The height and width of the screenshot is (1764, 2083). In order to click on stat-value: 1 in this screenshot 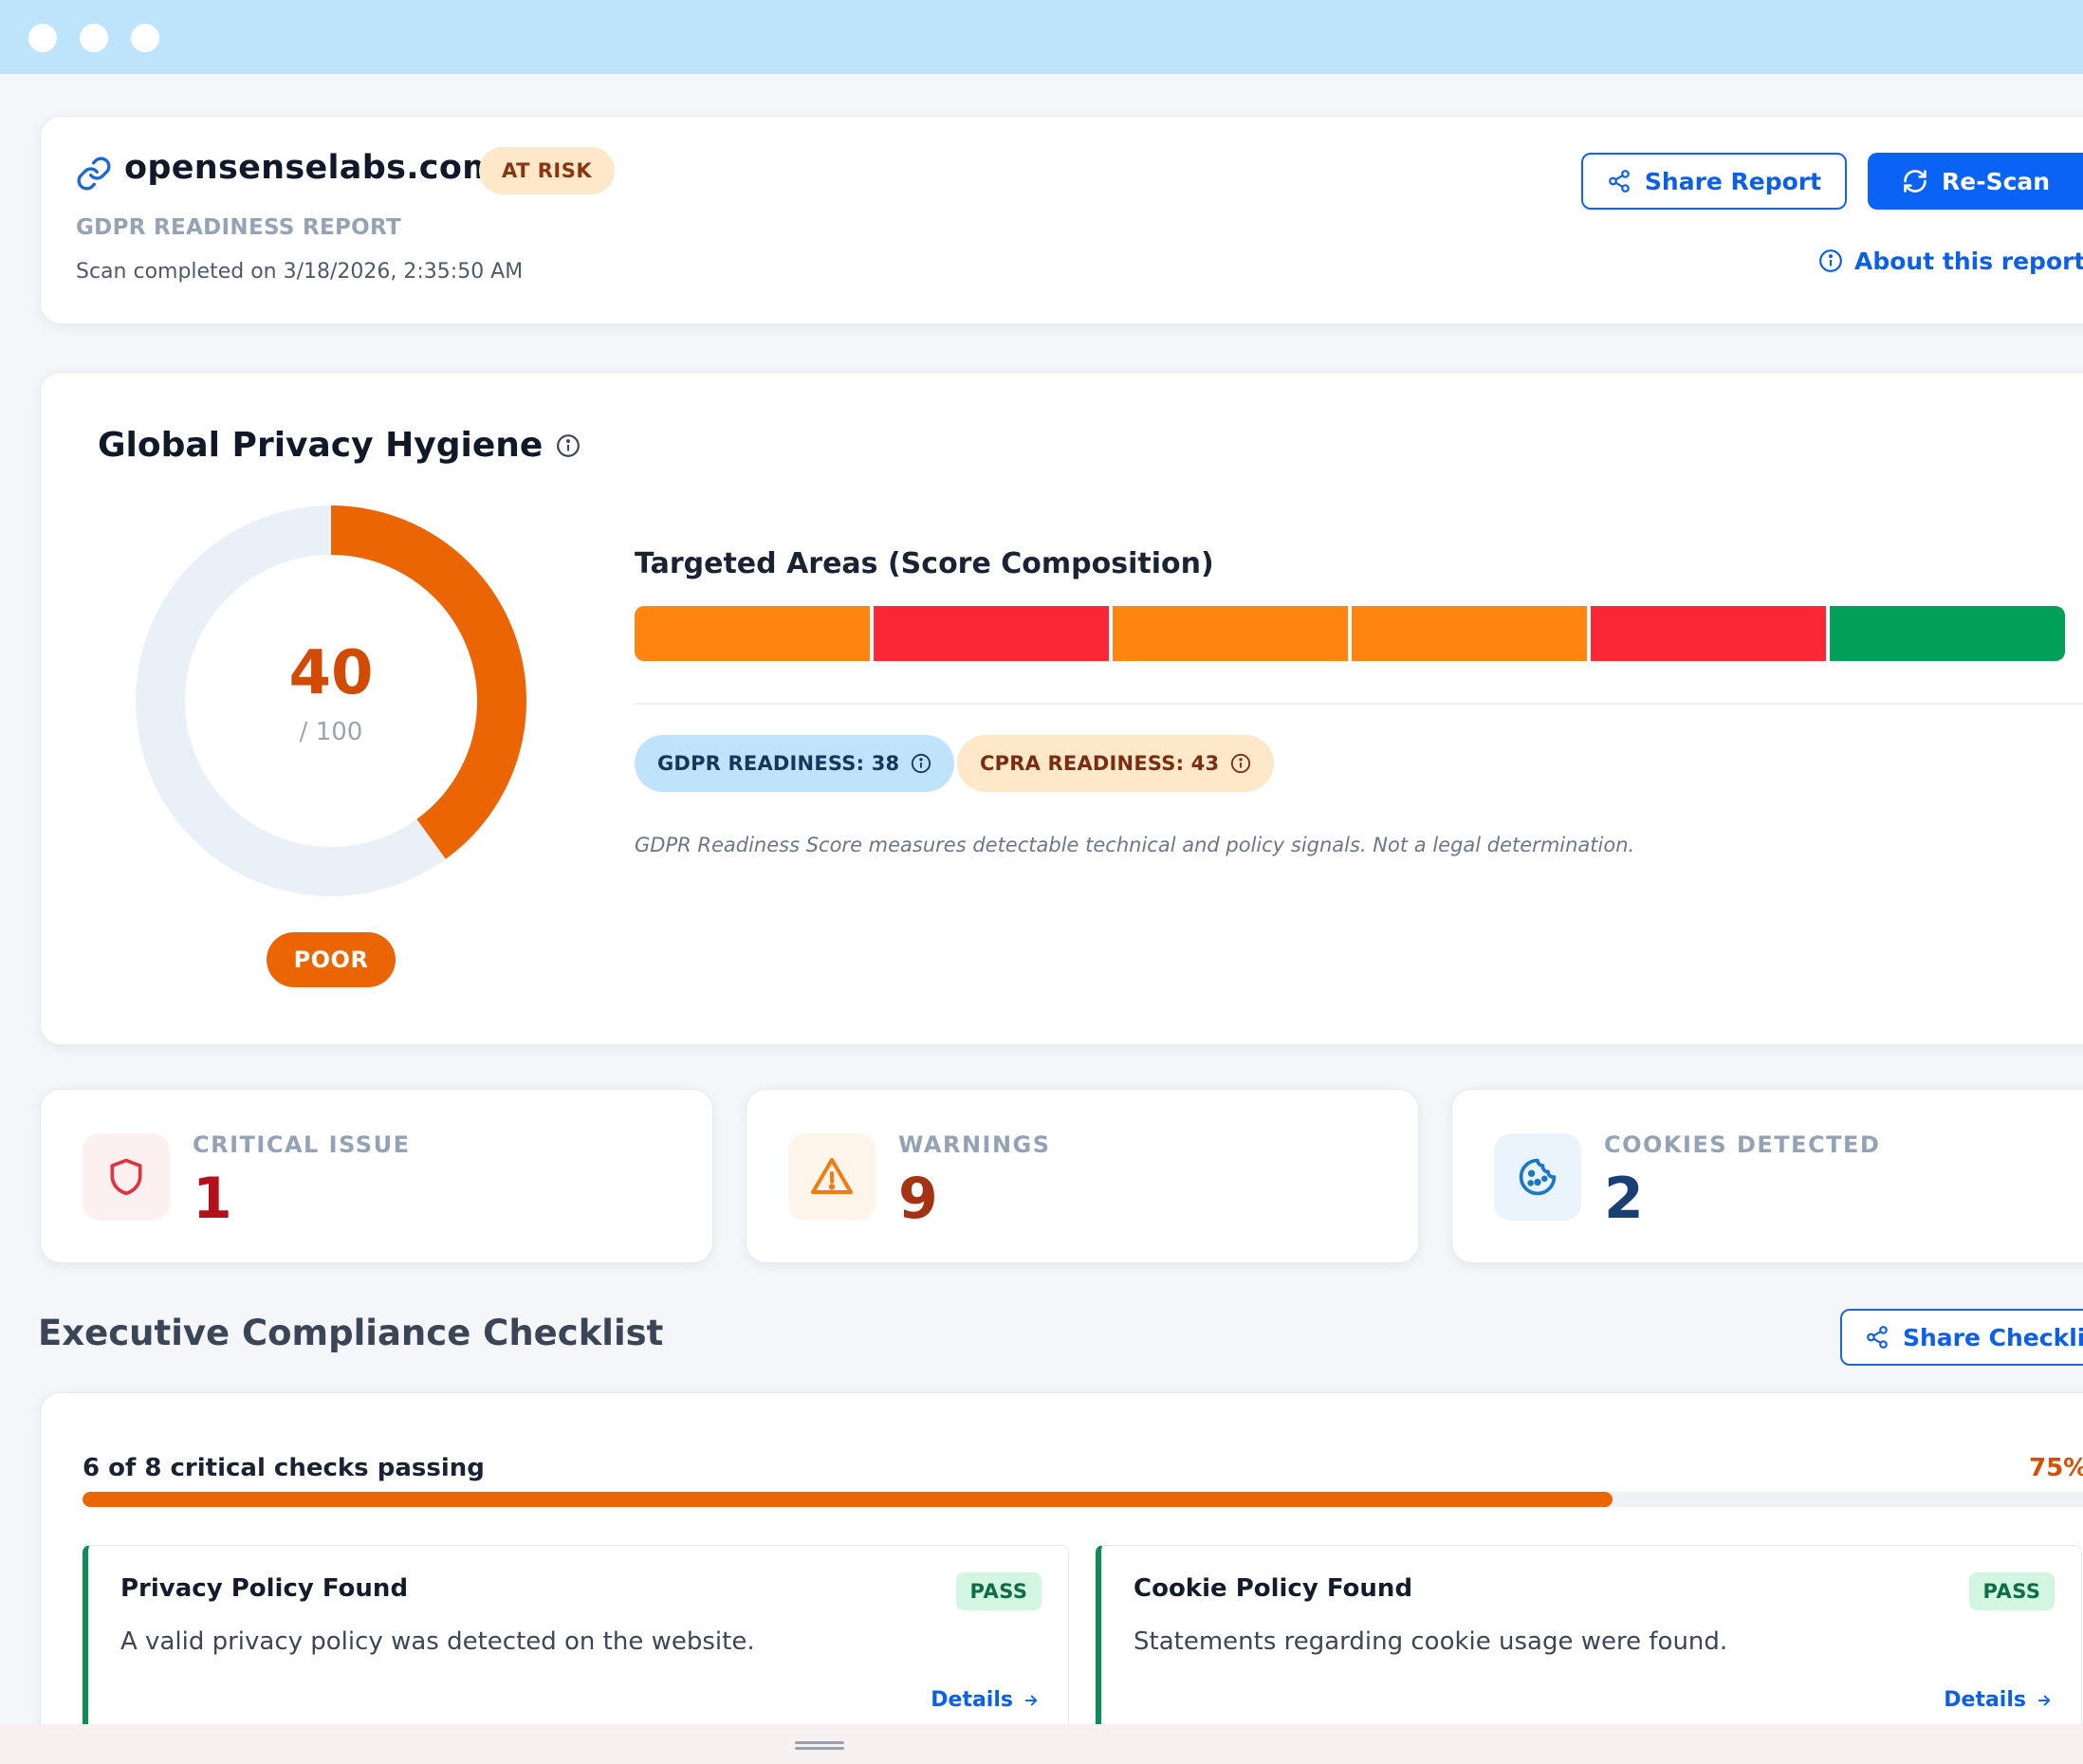, I will do `click(212, 1199)`.